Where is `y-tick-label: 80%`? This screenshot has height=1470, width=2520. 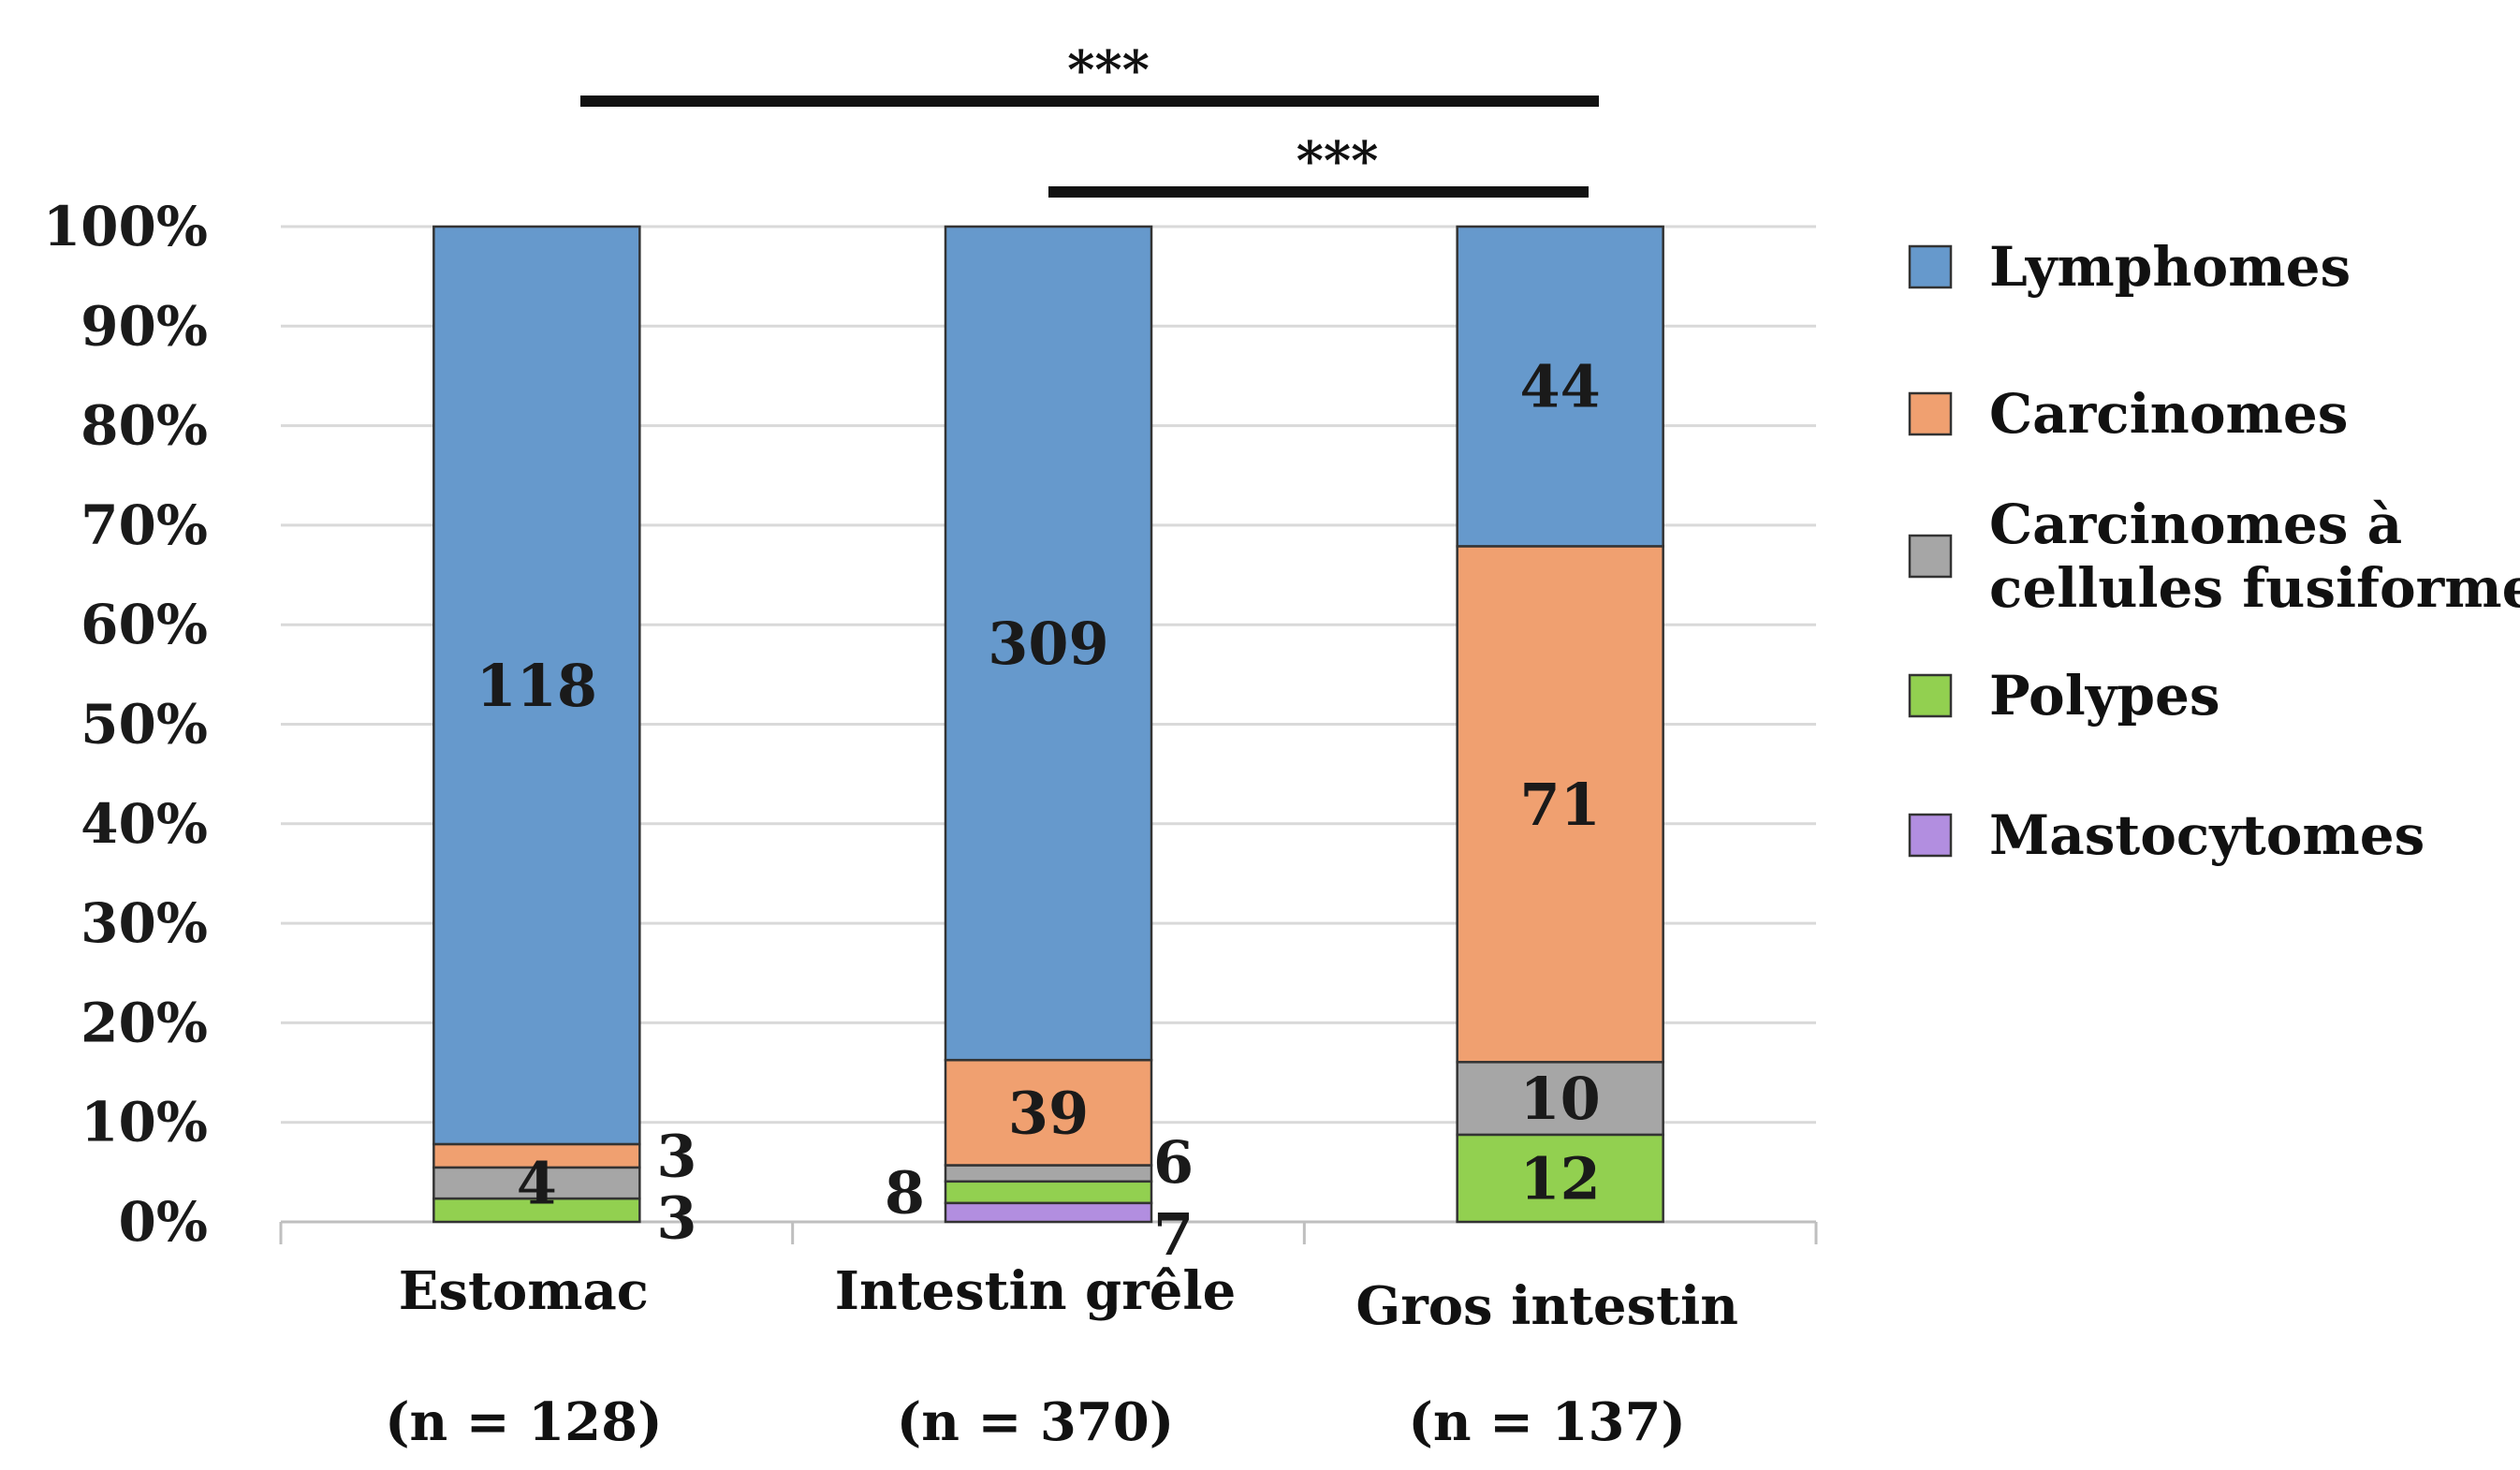 y-tick-label: 80% is located at coordinates (144, 426).